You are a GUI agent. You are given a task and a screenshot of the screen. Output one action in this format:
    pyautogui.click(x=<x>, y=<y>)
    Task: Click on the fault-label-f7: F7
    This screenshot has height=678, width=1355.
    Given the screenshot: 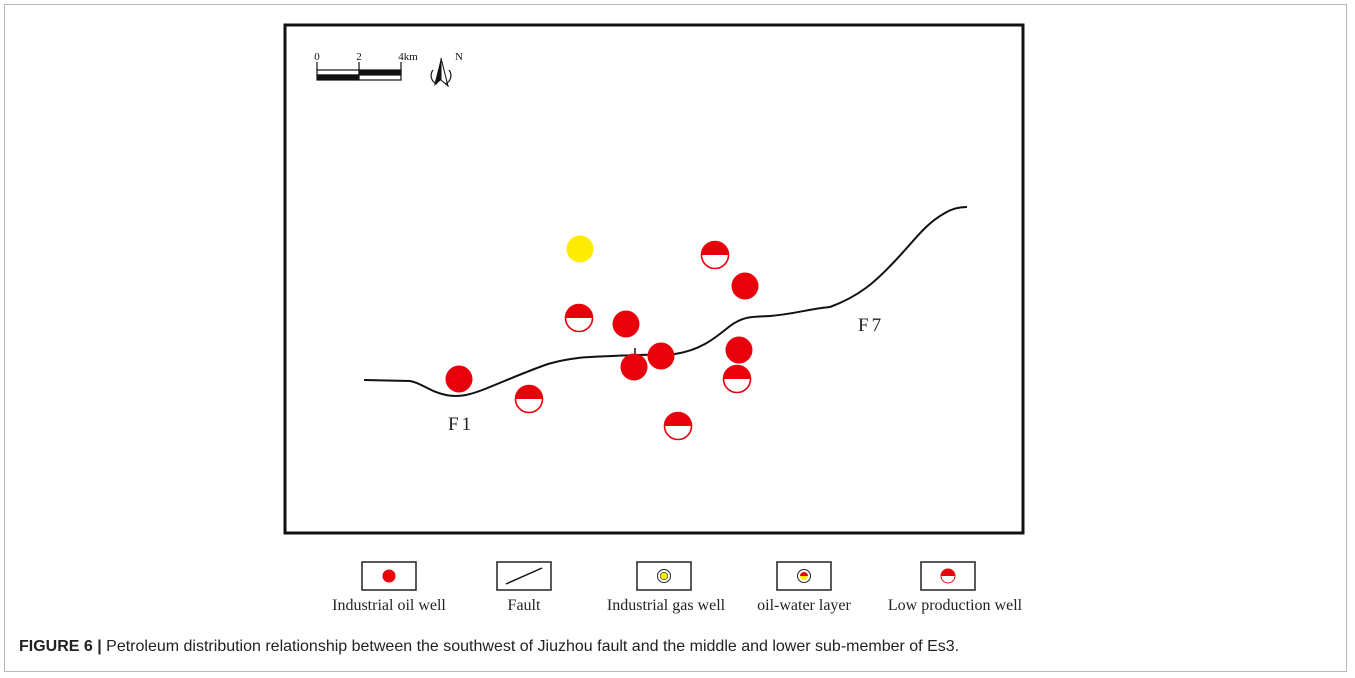 What is the action you would take?
    pyautogui.click(x=871, y=325)
    